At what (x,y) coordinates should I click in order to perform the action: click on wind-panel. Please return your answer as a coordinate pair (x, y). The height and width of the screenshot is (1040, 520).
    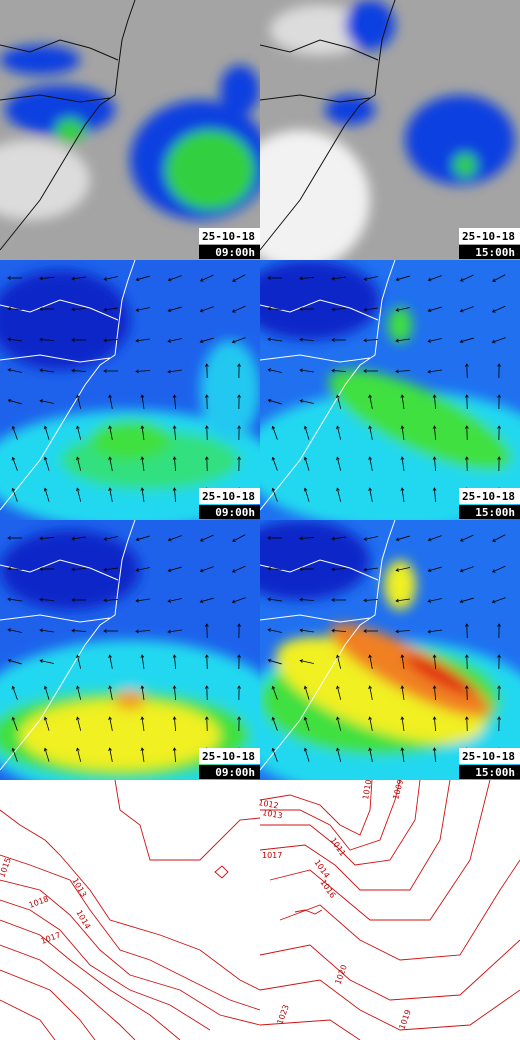
    Looking at the image, I should click on (130, 390).